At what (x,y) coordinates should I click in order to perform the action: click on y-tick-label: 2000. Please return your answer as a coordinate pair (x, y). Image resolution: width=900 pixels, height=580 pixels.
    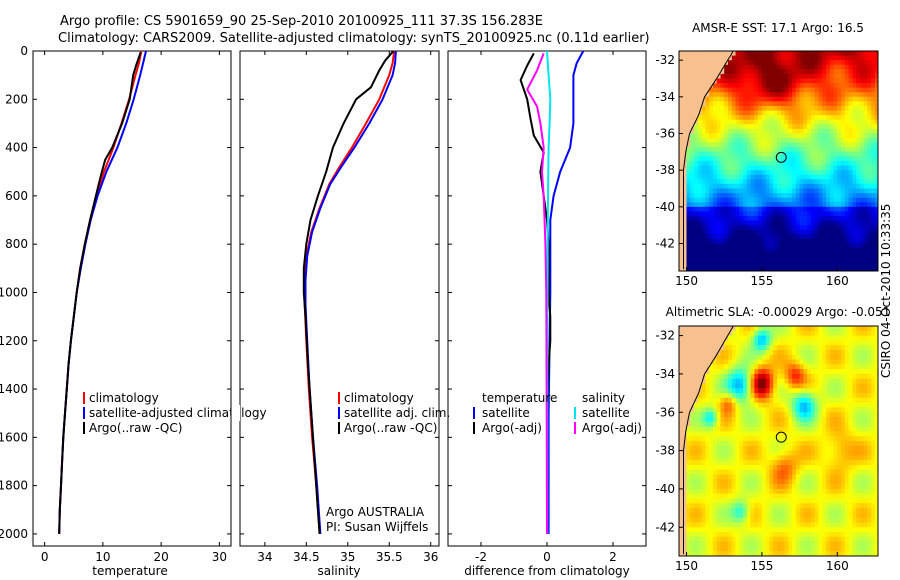
    Looking at the image, I should click on (14, 534).